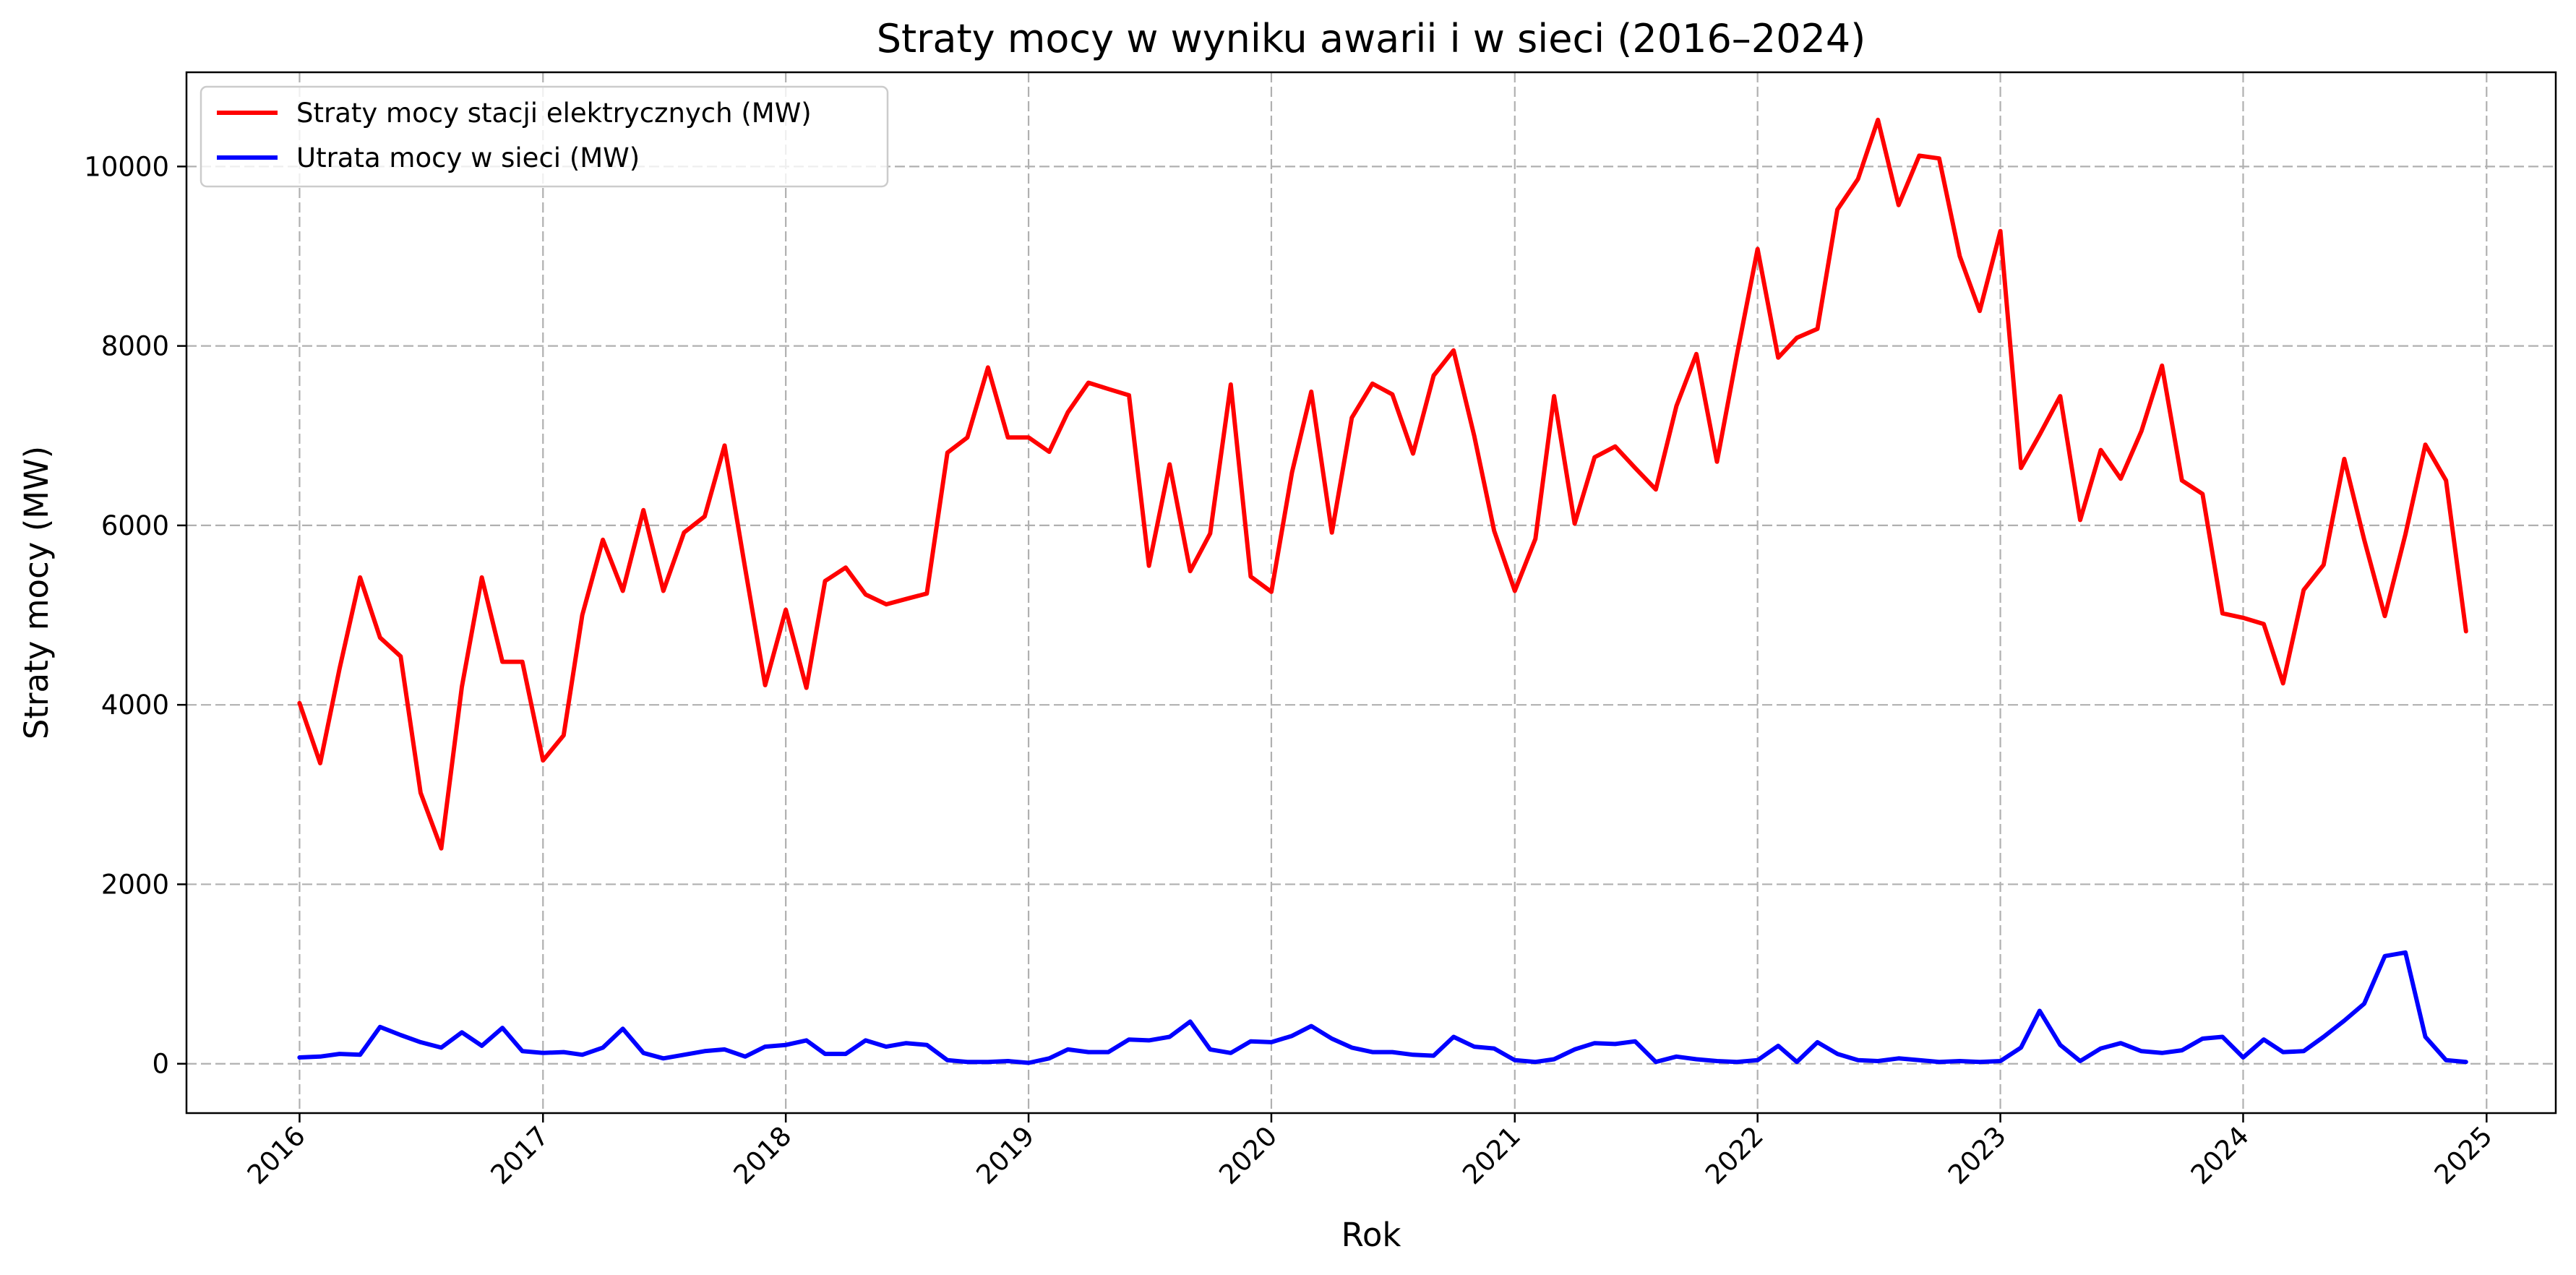 The width and height of the screenshot is (2576, 1275). Describe the element at coordinates (135, 884) in the screenshot. I see `y-tick-label: 2000` at that location.